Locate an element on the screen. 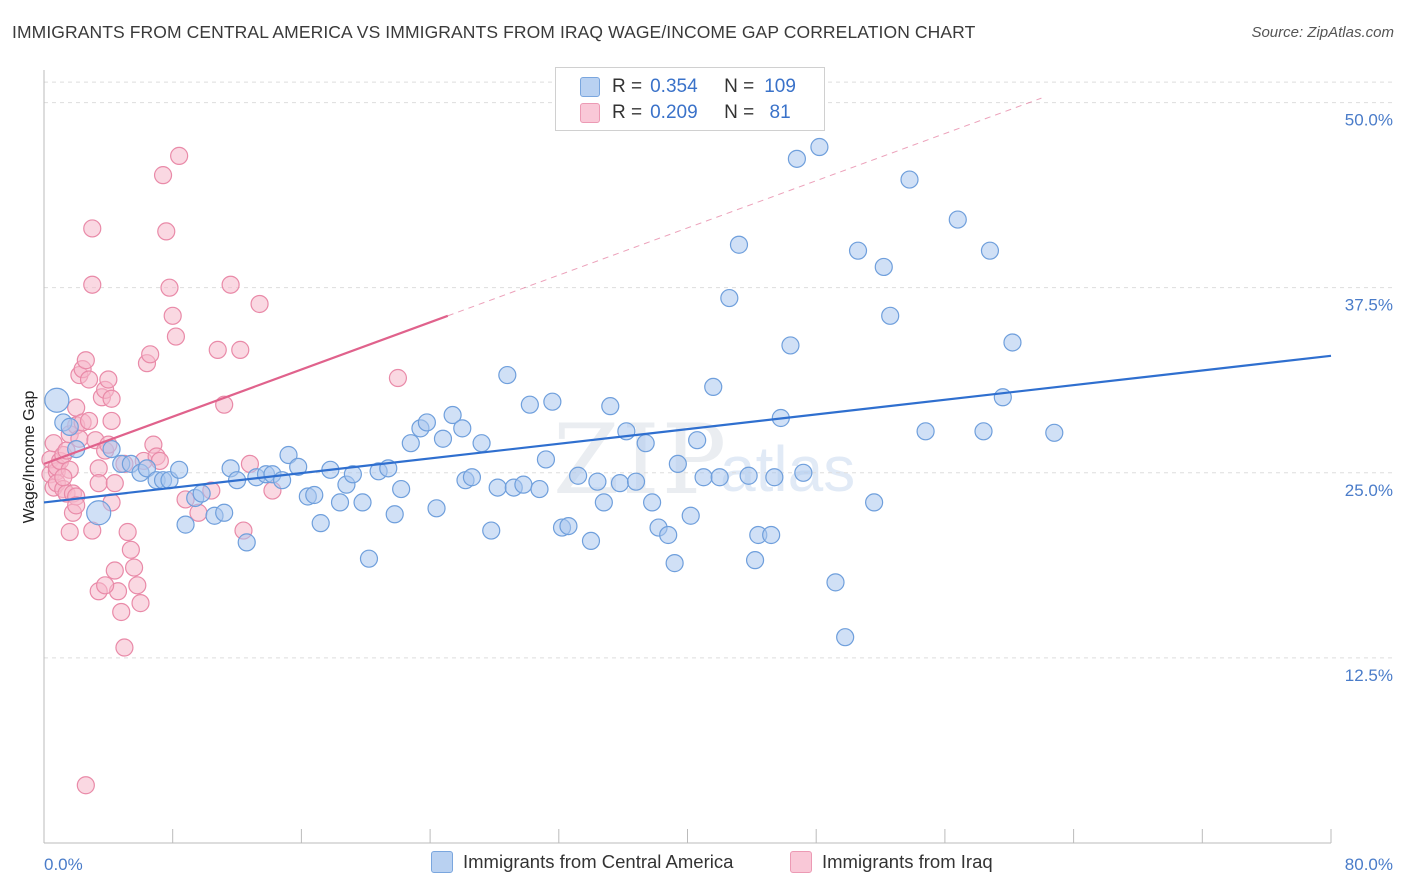  y-tick-label: 12.5% is located at coordinates (1369, 675).